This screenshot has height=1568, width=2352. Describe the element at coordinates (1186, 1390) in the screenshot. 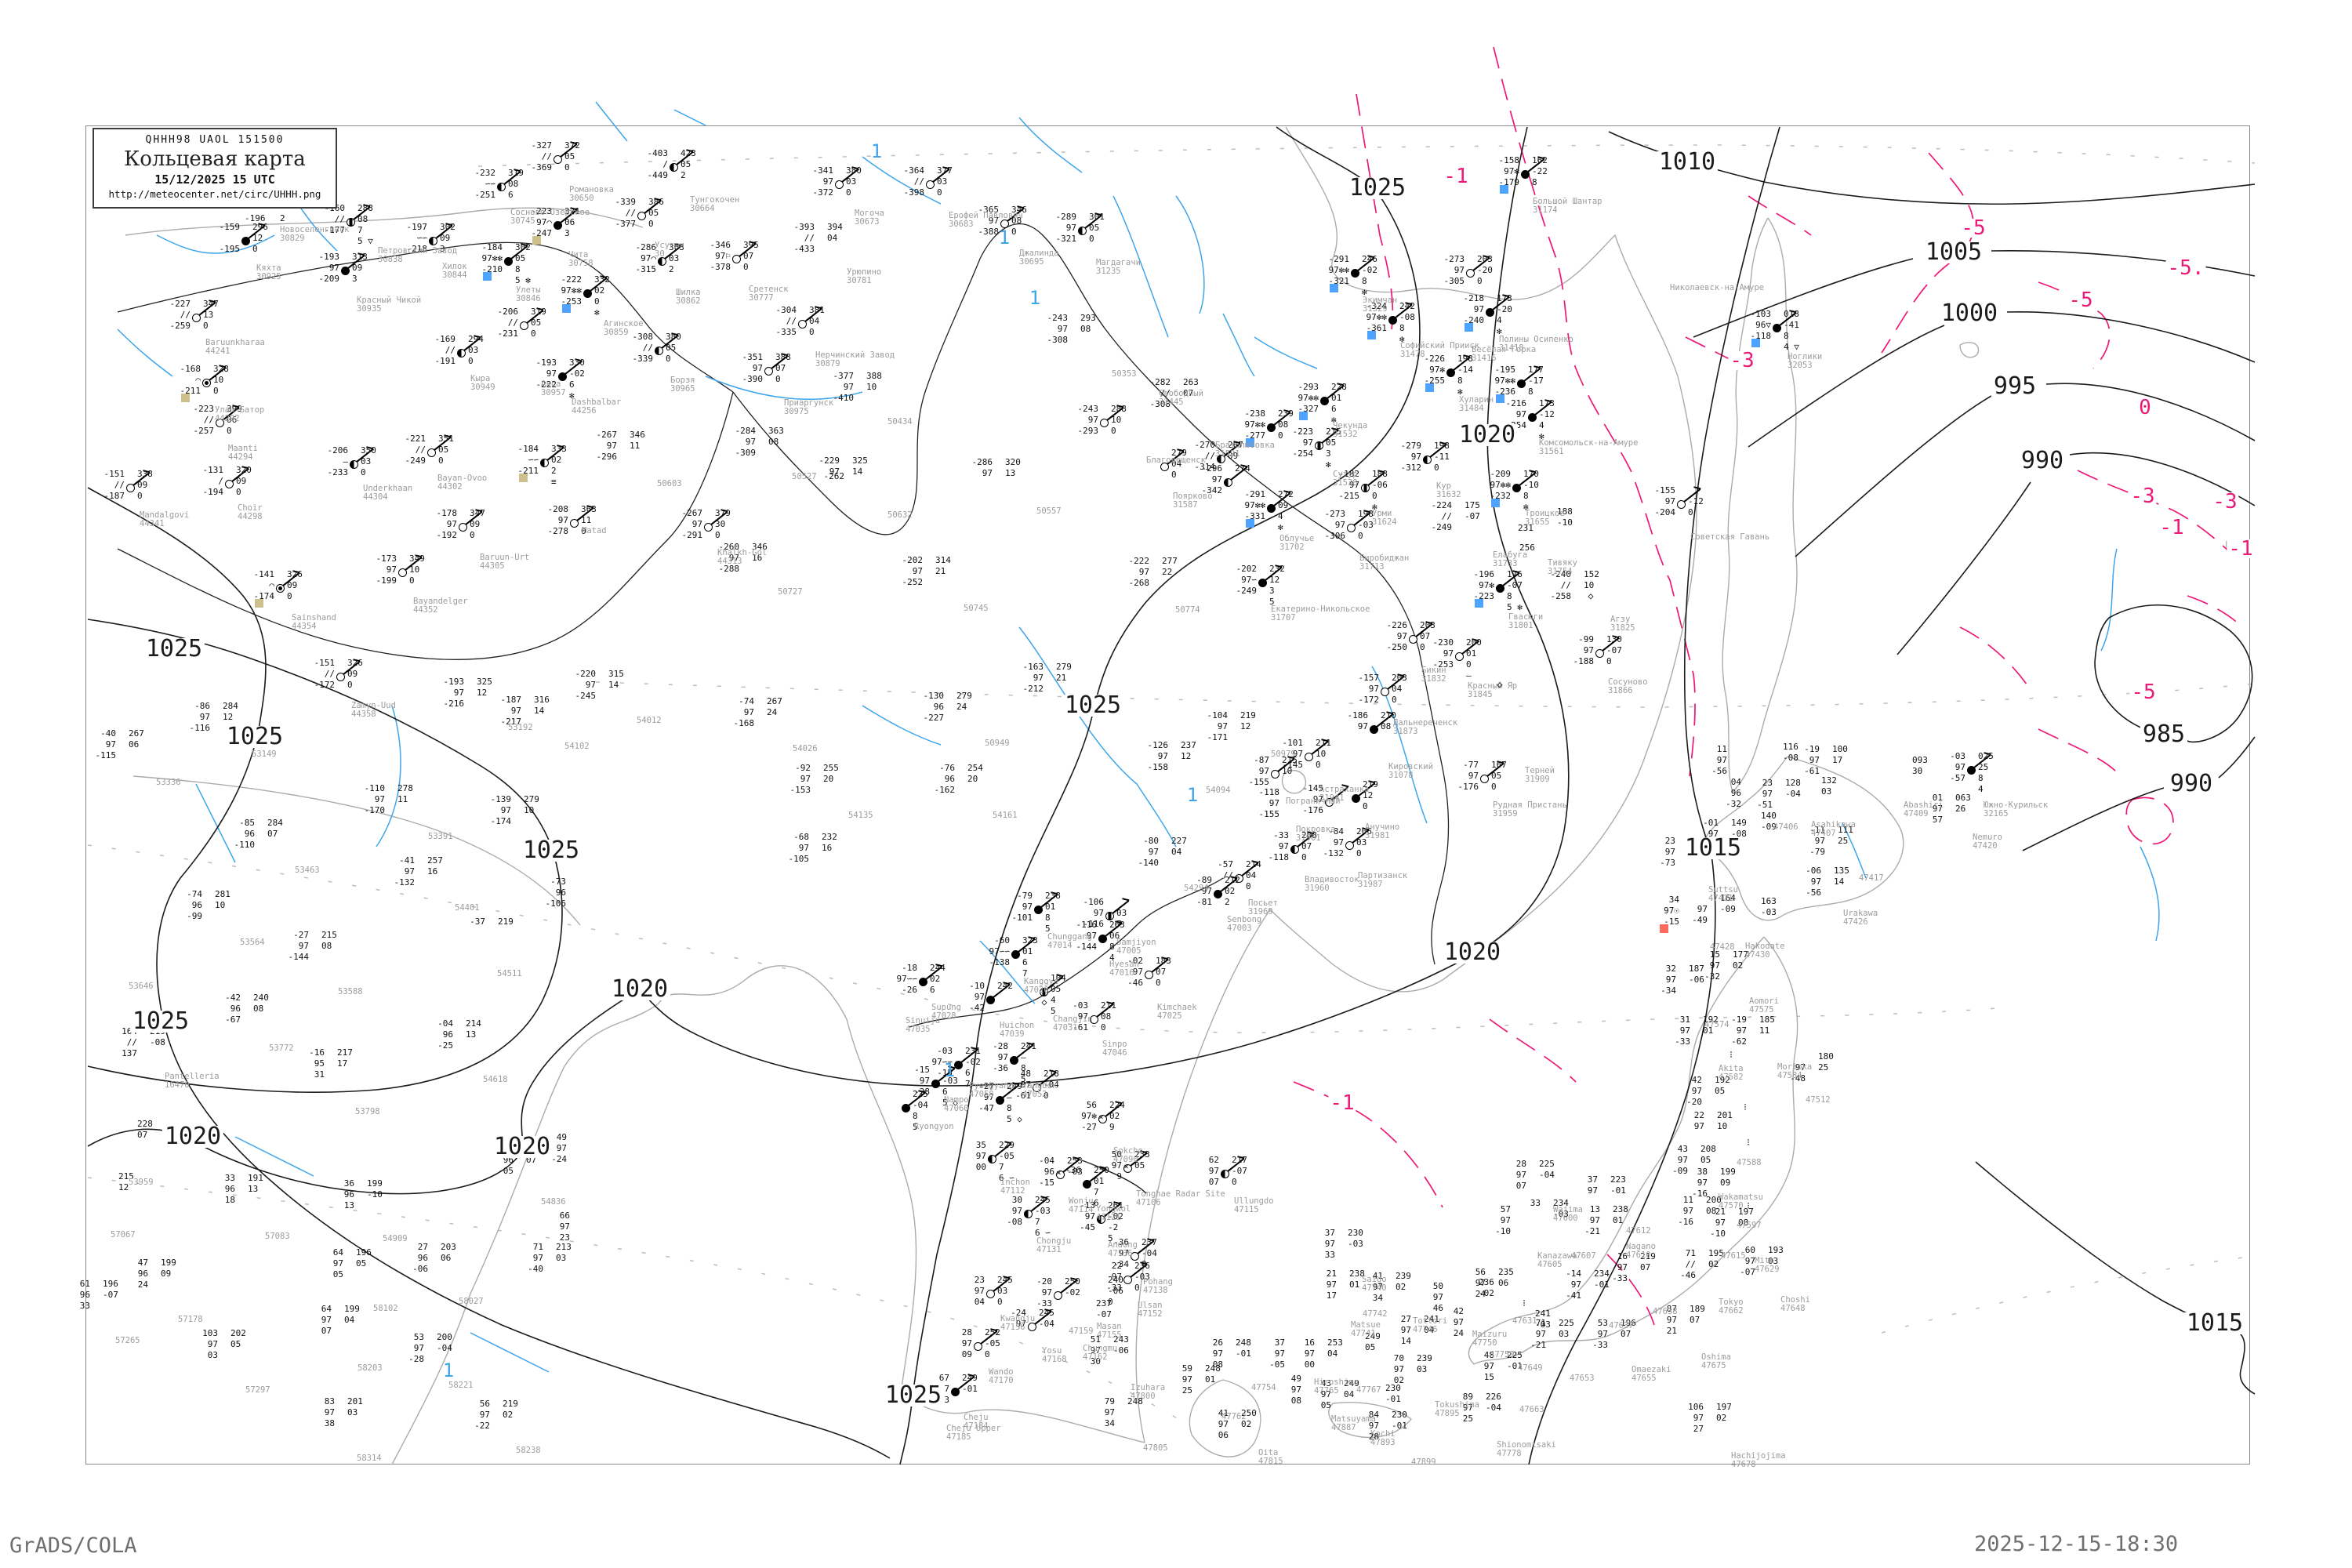

I see `dewpoint: 25` at that location.